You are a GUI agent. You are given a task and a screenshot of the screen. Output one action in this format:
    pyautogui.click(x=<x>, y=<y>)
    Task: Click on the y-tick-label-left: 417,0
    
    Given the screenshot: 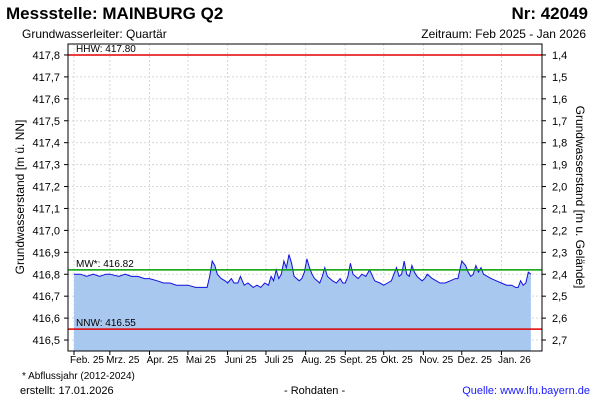 What is the action you would take?
    pyautogui.click(x=46, y=231)
    